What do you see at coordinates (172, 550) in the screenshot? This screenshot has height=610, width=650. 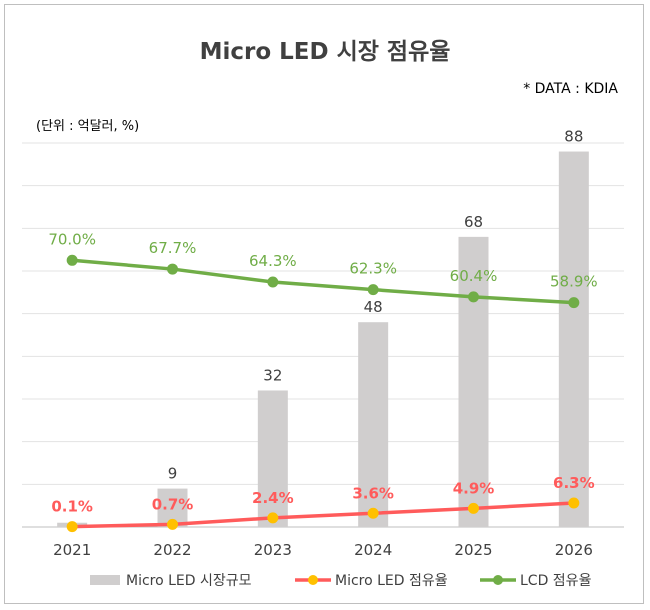 I see `x-tick-2022: 2022` at bounding box center [172, 550].